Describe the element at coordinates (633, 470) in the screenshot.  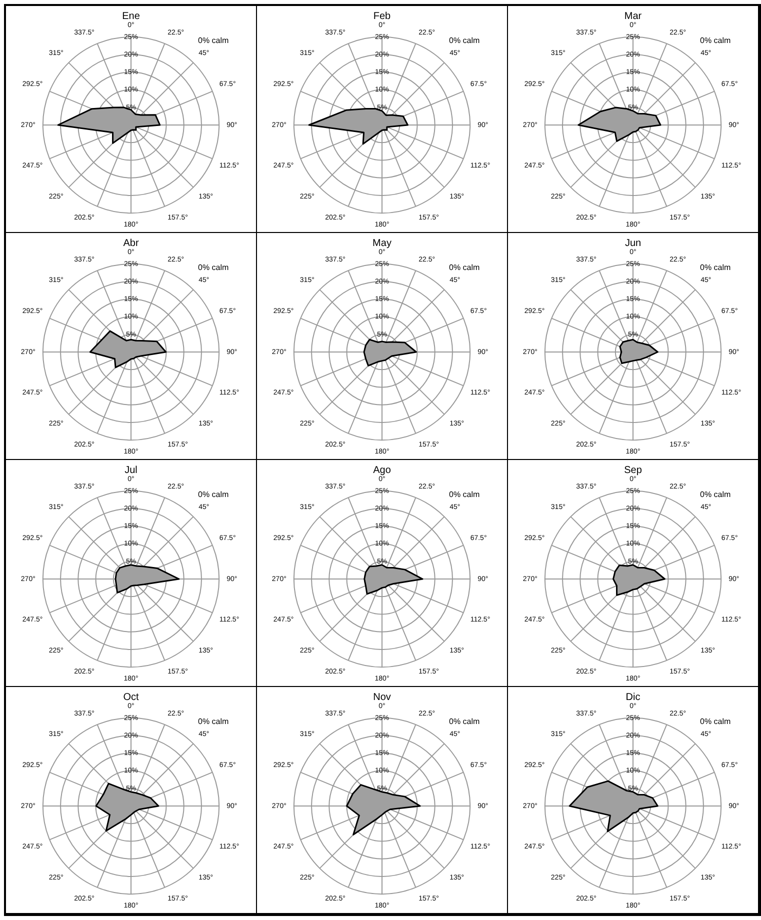
I see `chart-title: Sep` at that location.